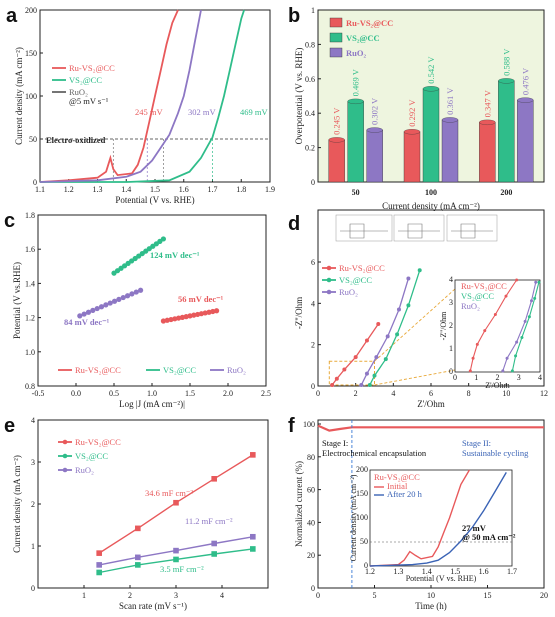  I want to click on panel-a-curve-RuO₂, so click(120, 96).